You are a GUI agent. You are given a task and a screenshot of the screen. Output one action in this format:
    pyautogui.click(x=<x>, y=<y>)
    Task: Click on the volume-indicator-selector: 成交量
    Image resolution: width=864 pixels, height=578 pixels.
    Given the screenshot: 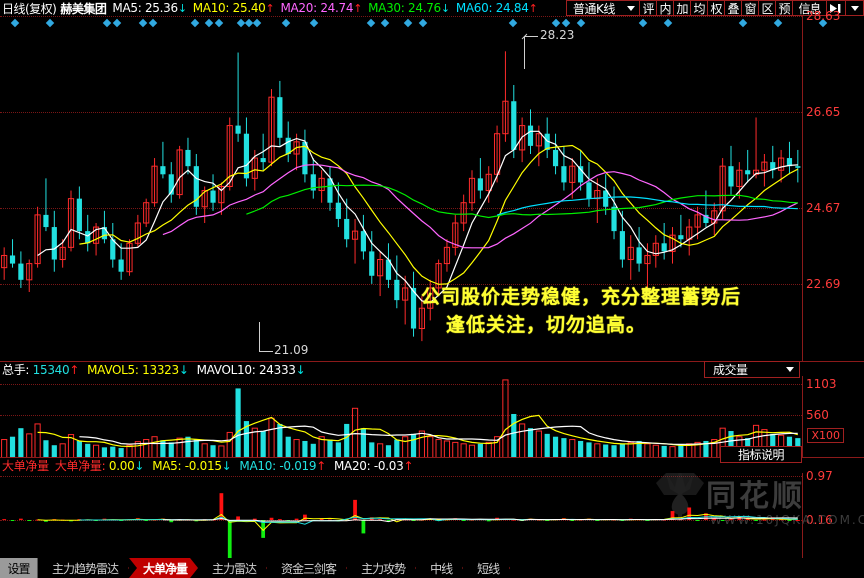 What is the action you would take?
    pyautogui.click(x=752, y=369)
    